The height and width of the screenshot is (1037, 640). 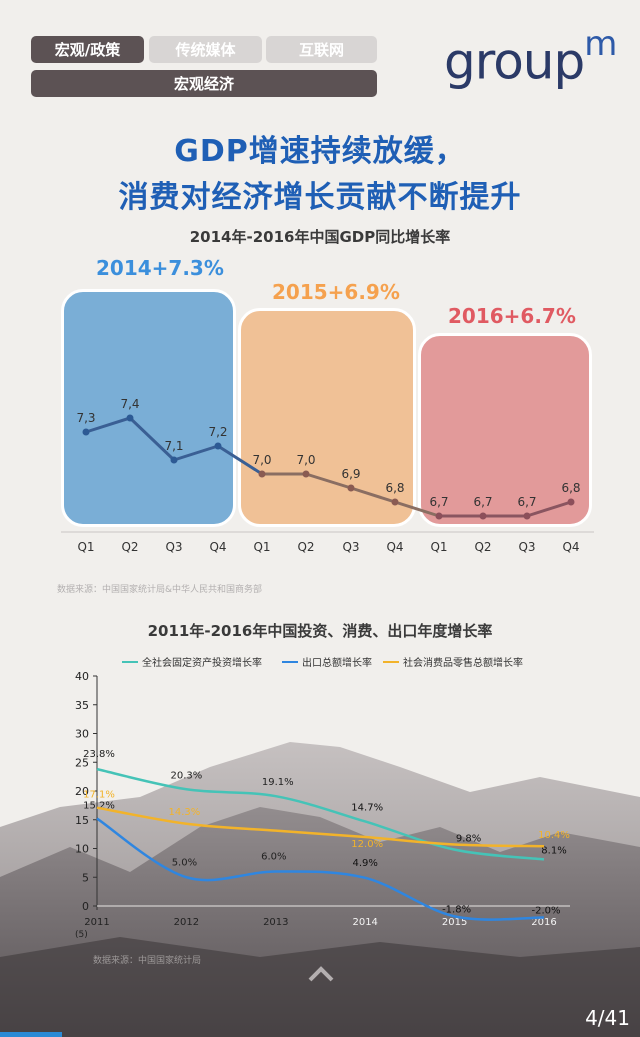 What do you see at coordinates (82, 849) in the screenshot?
I see `y-tick-label: 10` at bounding box center [82, 849].